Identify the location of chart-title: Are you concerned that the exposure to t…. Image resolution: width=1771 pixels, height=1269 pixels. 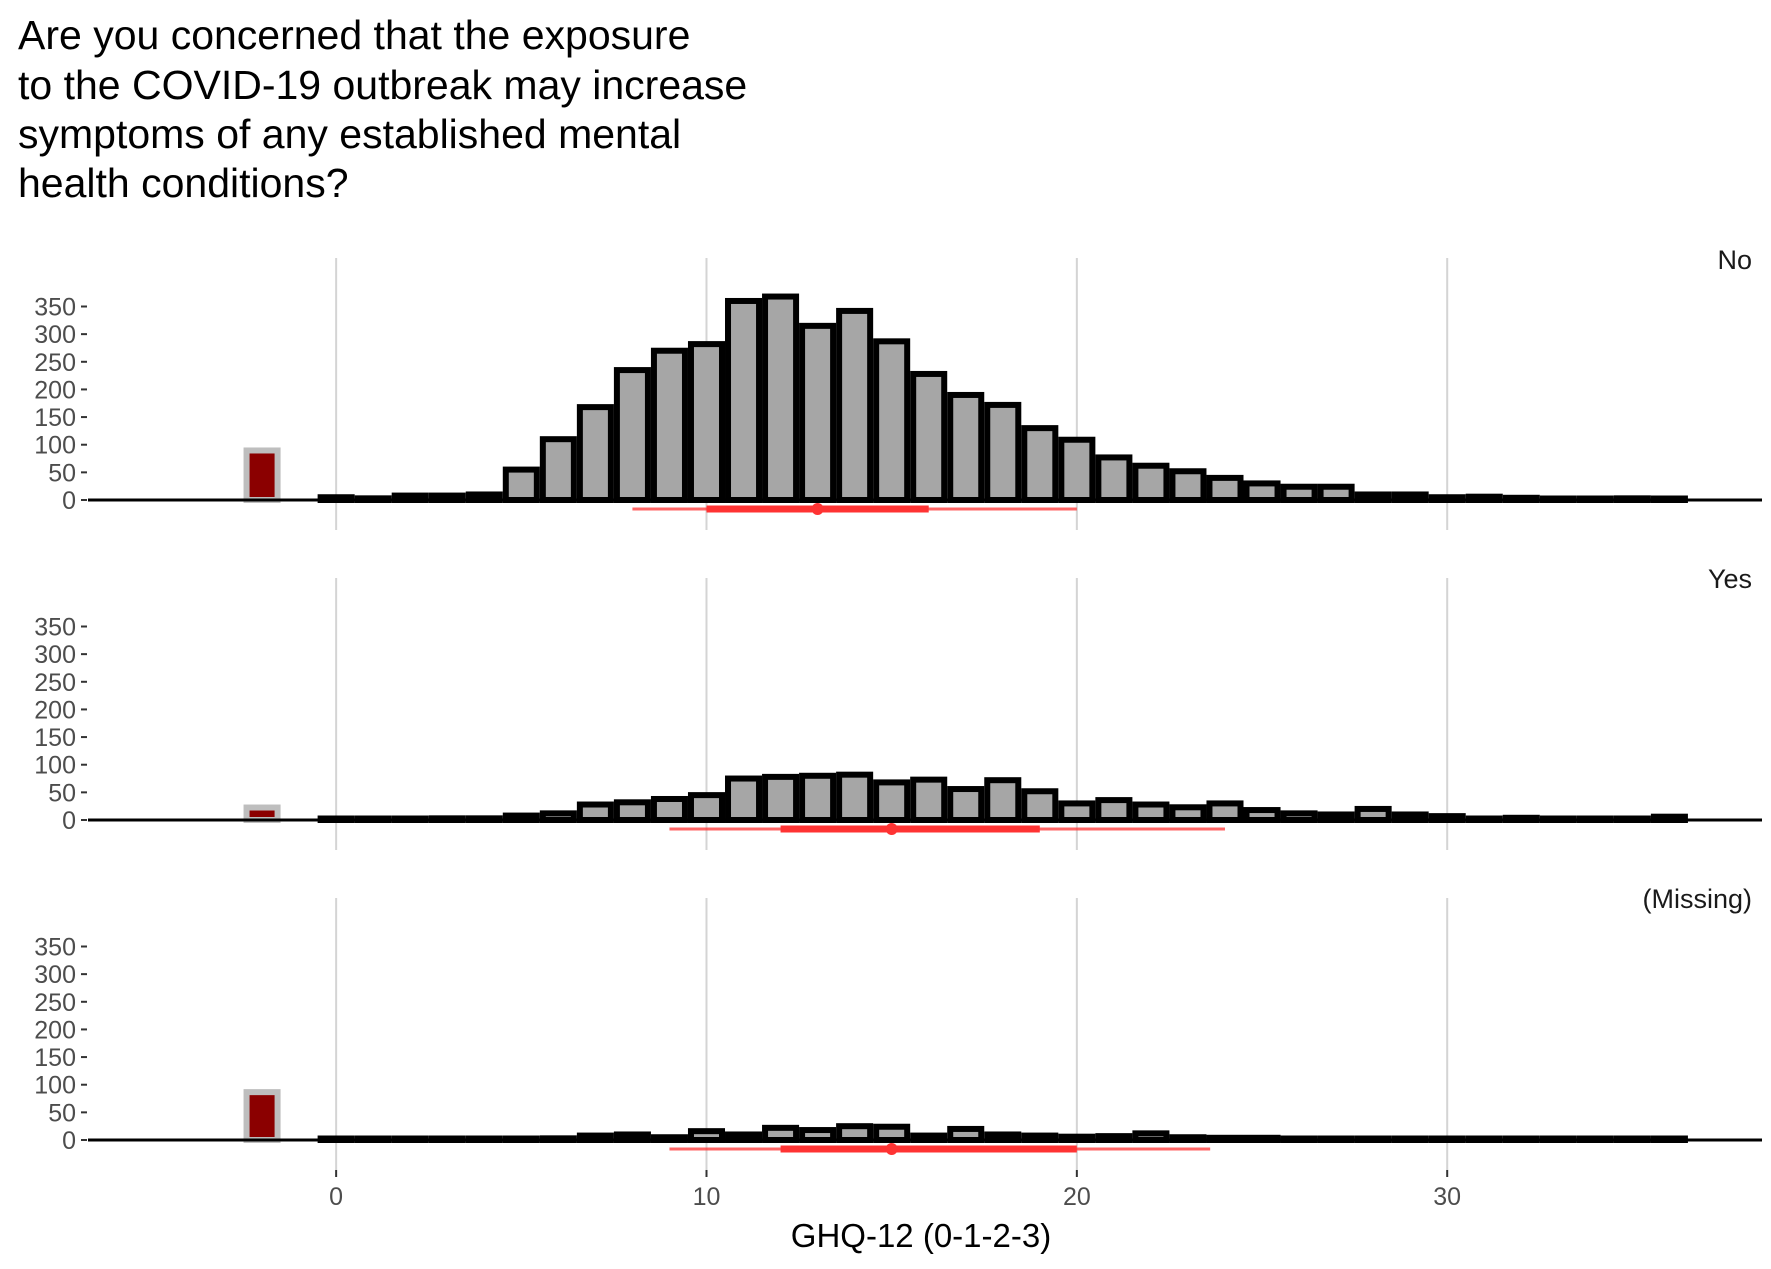
(382, 109).